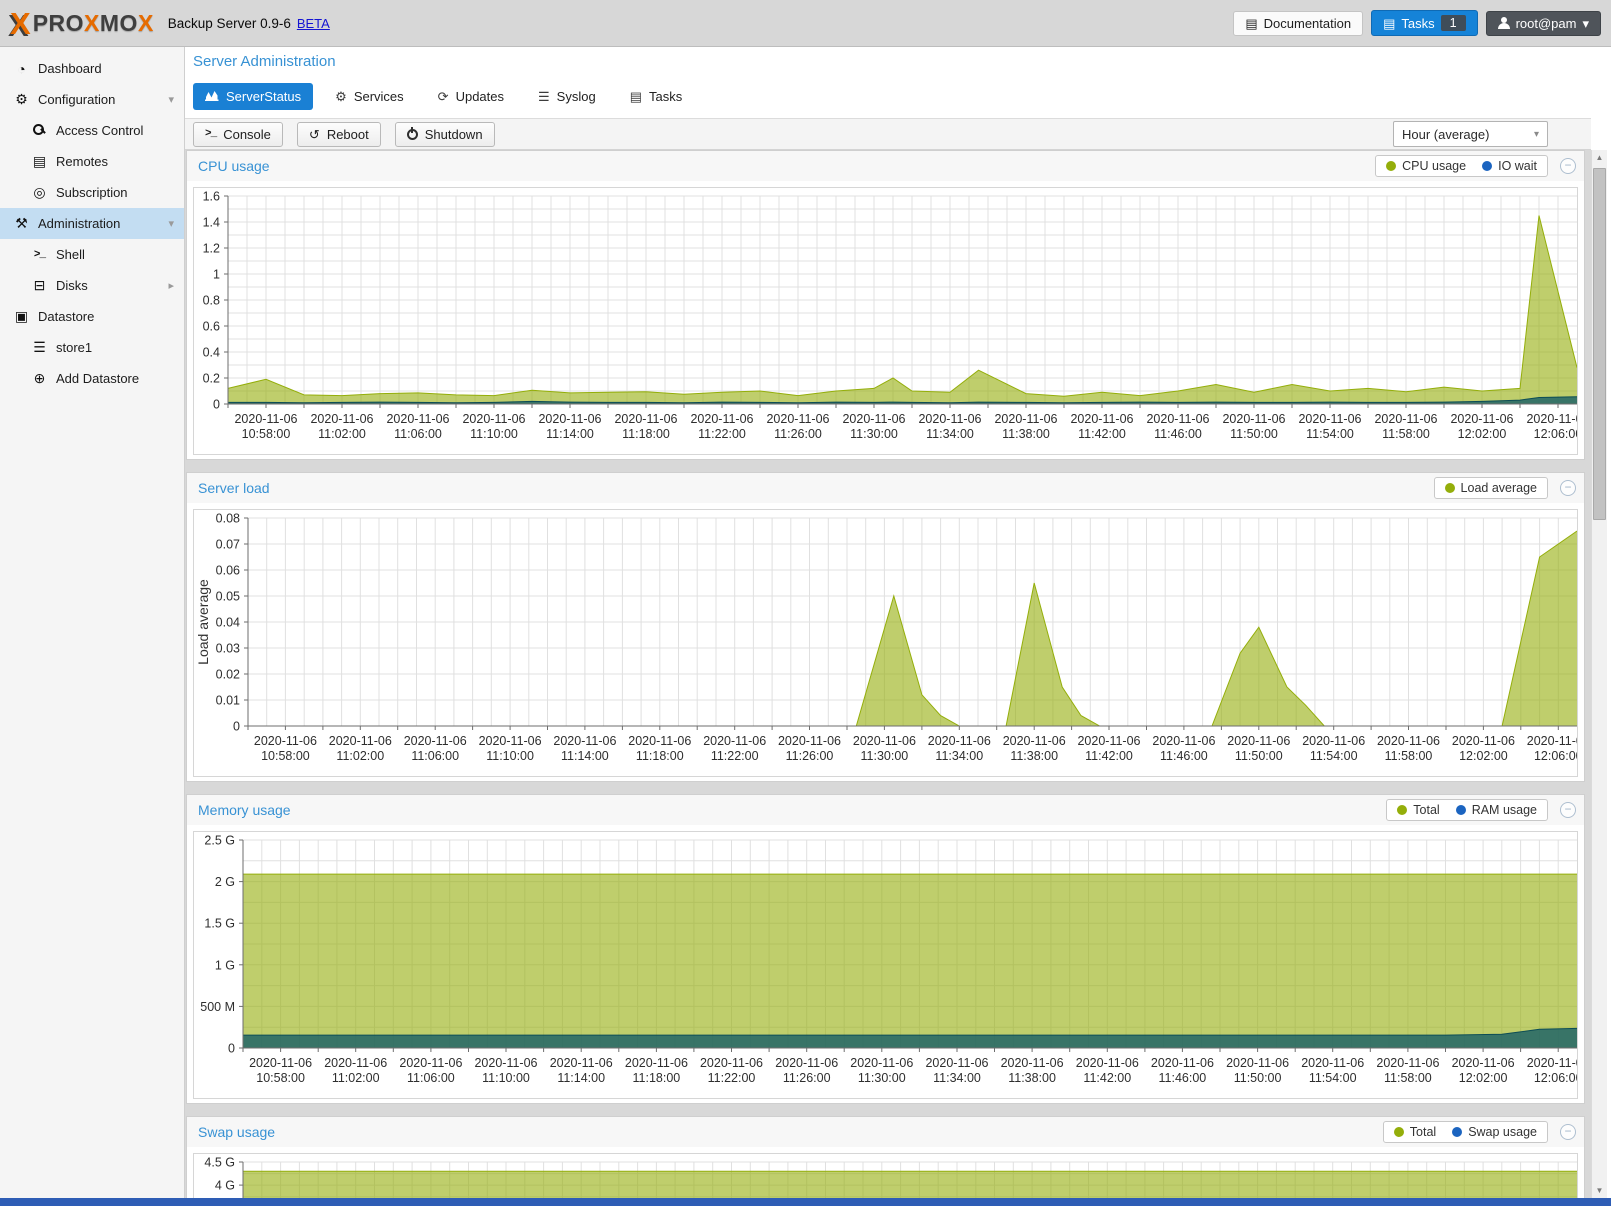  I want to click on swap-usage-panel-header: Swap usage Total Swap usage −, so click(885, 1132).